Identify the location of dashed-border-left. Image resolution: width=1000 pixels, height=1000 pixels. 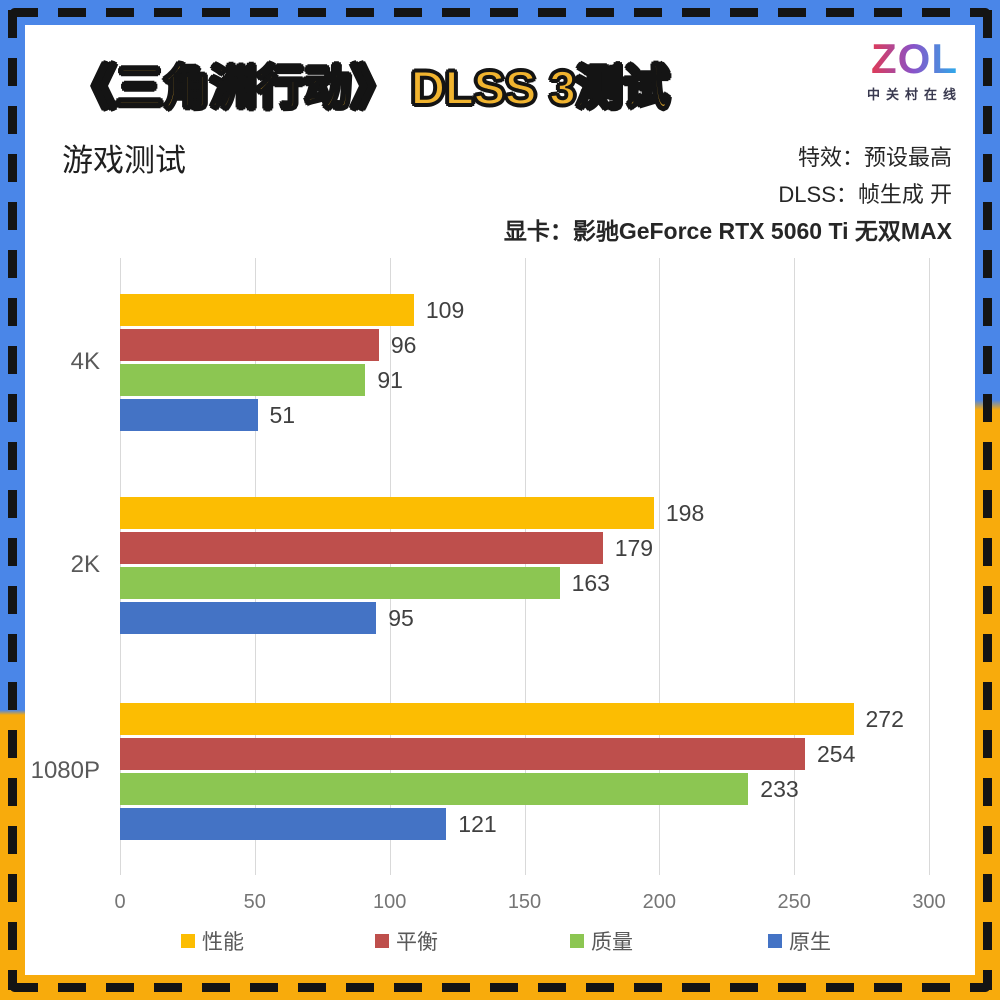
(12, 500).